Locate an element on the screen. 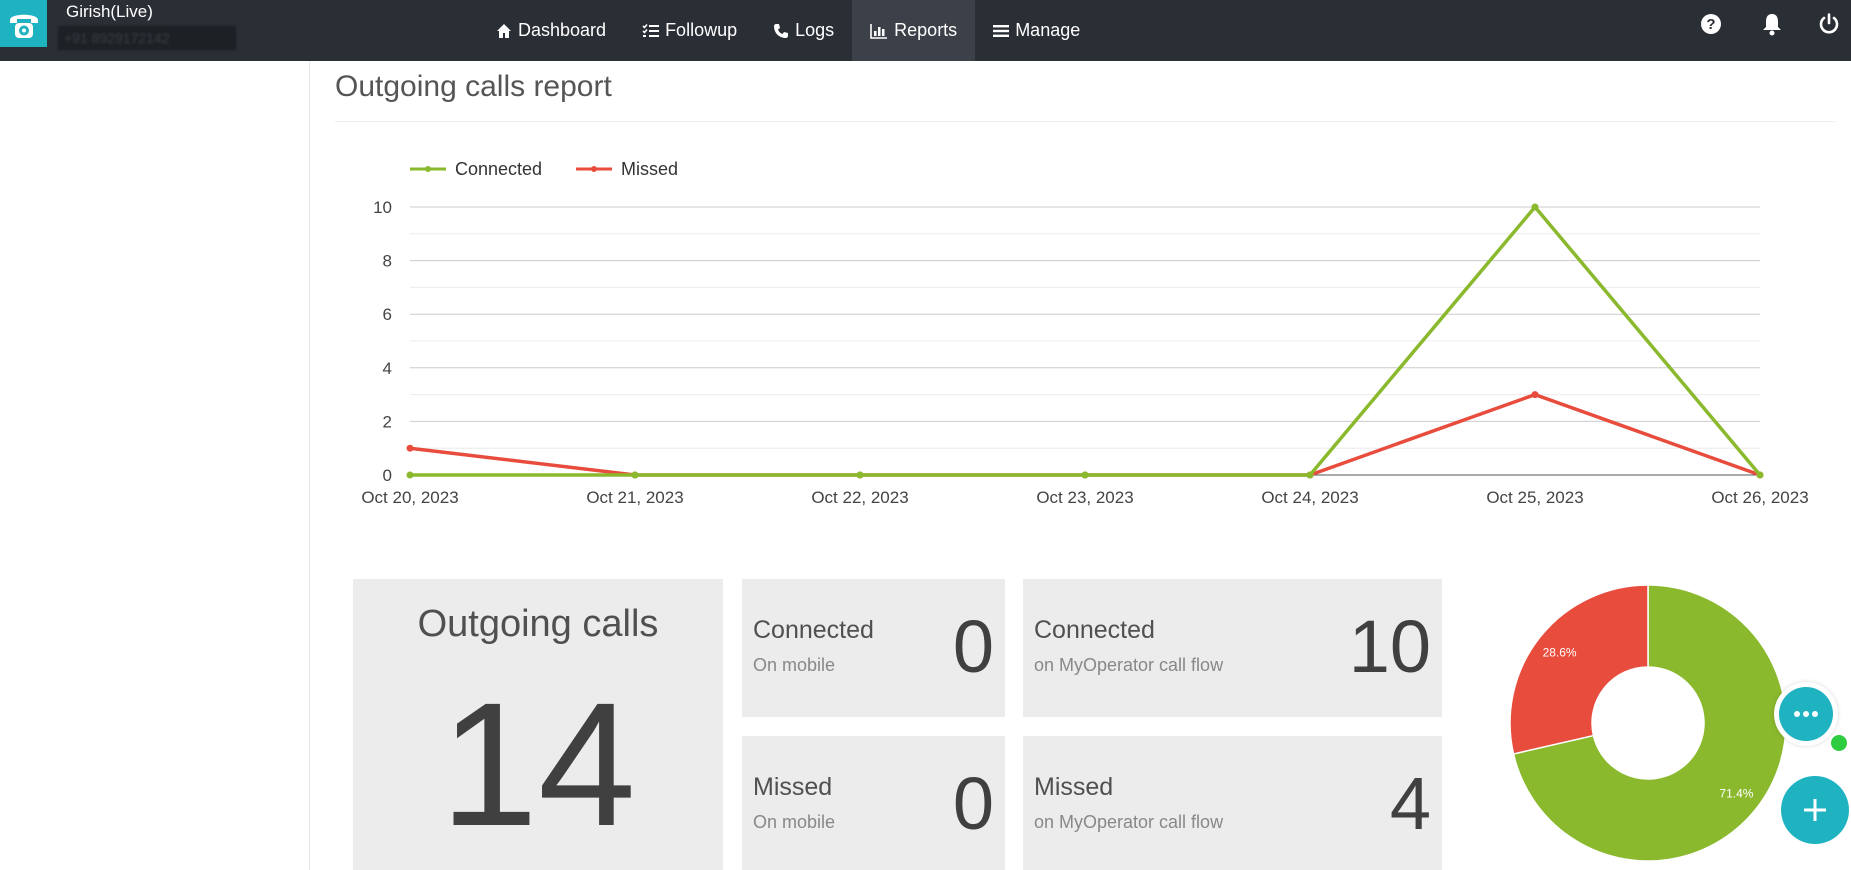 The width and height of the screenshot is (1851, 870). x-tick-label: Oct 21, 2023 is located at coordinates (634, 497).